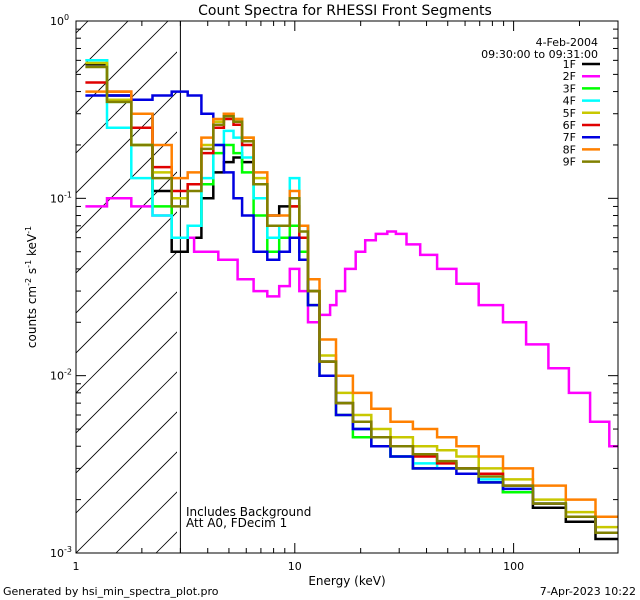 The image size is (640, 600). Describe the element at coordinates (236, 523) in the screenshot. I see `annotation-attenuator: Att A0, FDecim 1` at that location.